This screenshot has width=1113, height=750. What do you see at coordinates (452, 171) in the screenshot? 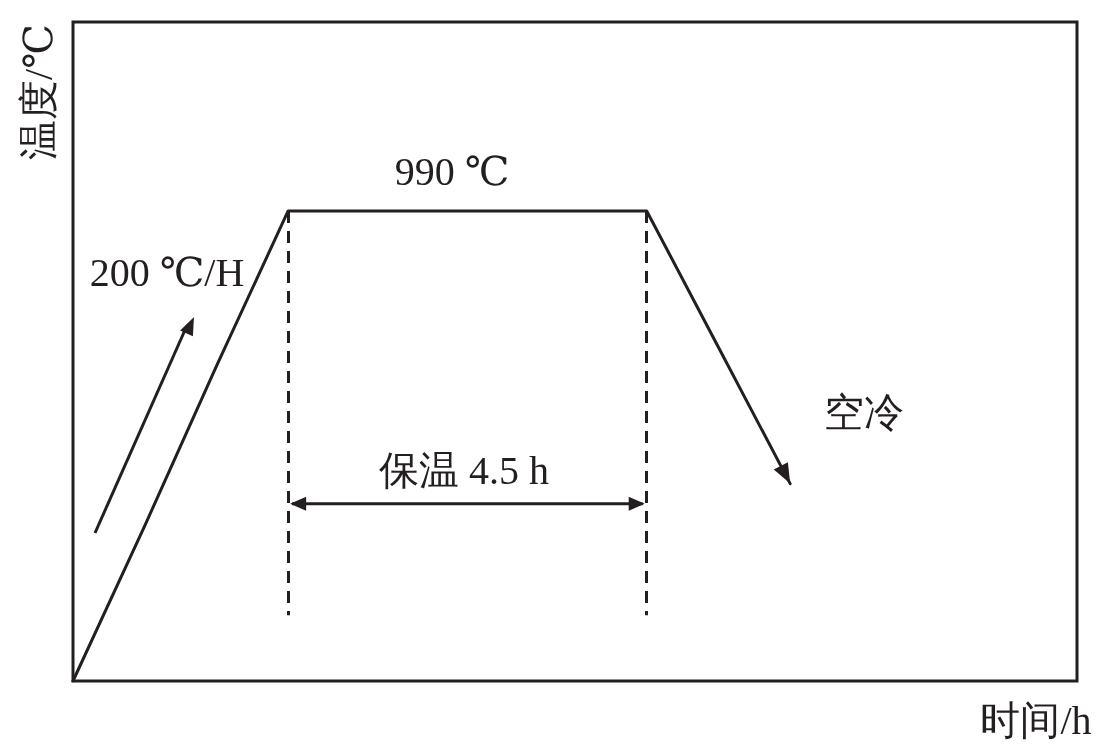
I see `text: 990 ℃` at bounding box center [452, 171].